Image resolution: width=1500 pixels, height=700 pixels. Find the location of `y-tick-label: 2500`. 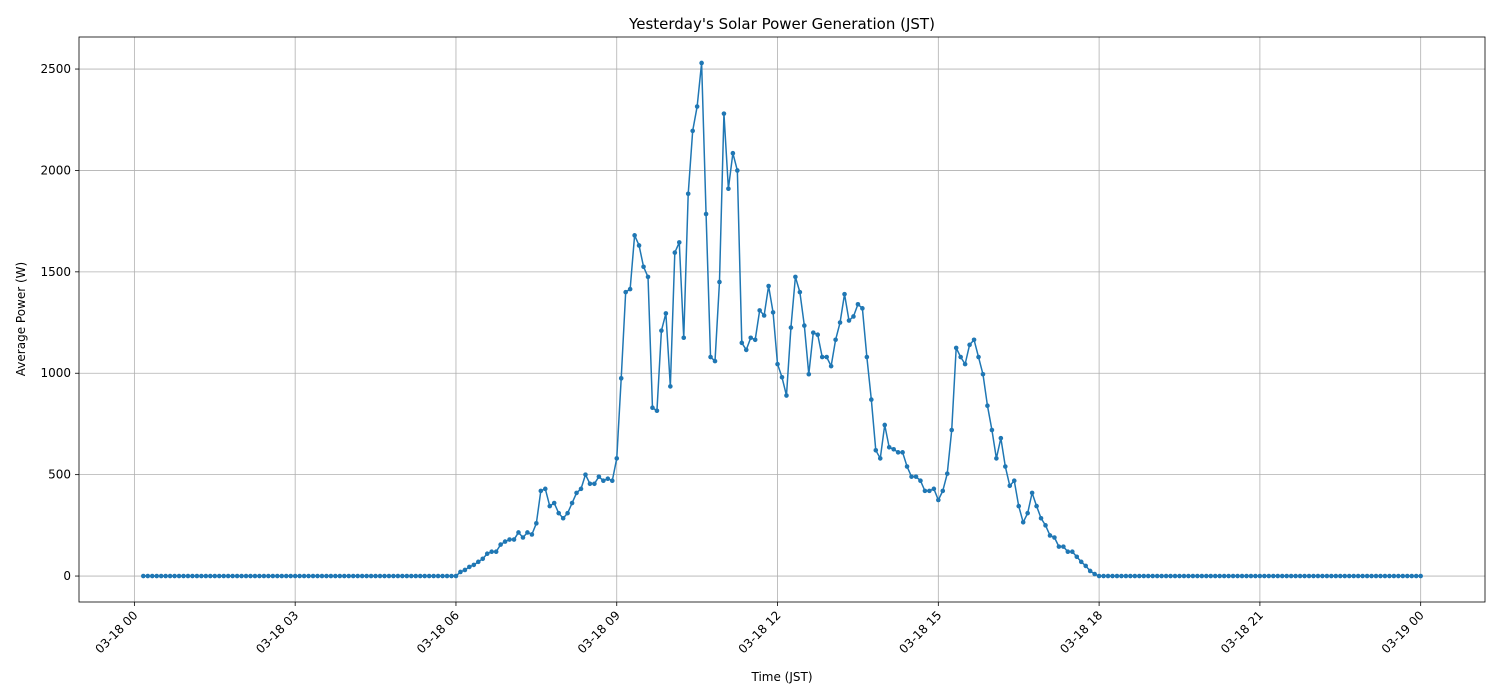

y-tick-label: 2500 is located at coordinates (55, 69).